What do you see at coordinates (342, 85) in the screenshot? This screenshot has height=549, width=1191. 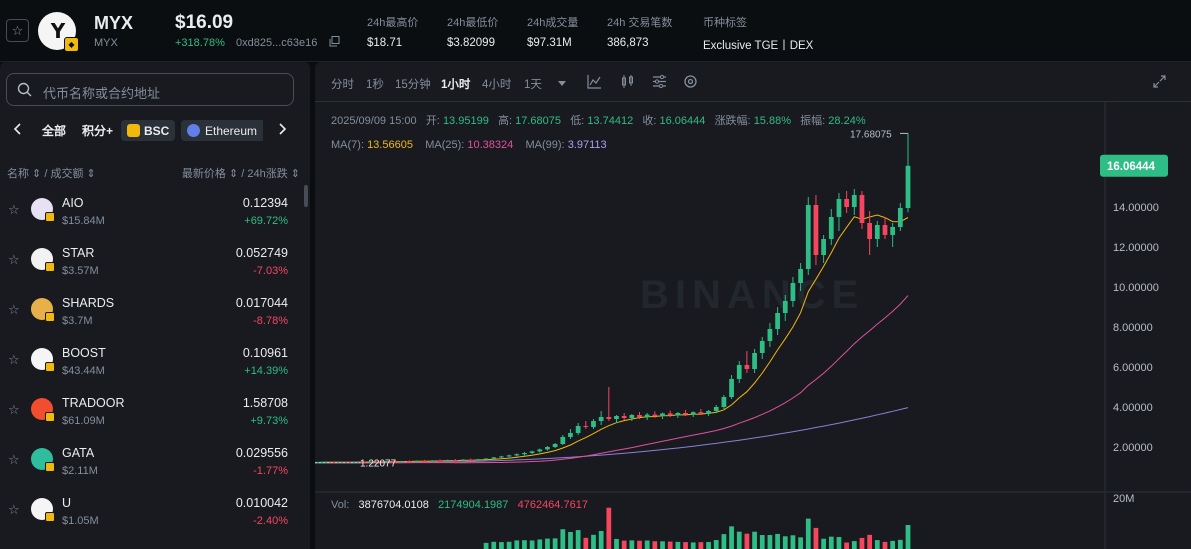 I see `timeframe-tab: 分时` at bounding box center [342, 85].